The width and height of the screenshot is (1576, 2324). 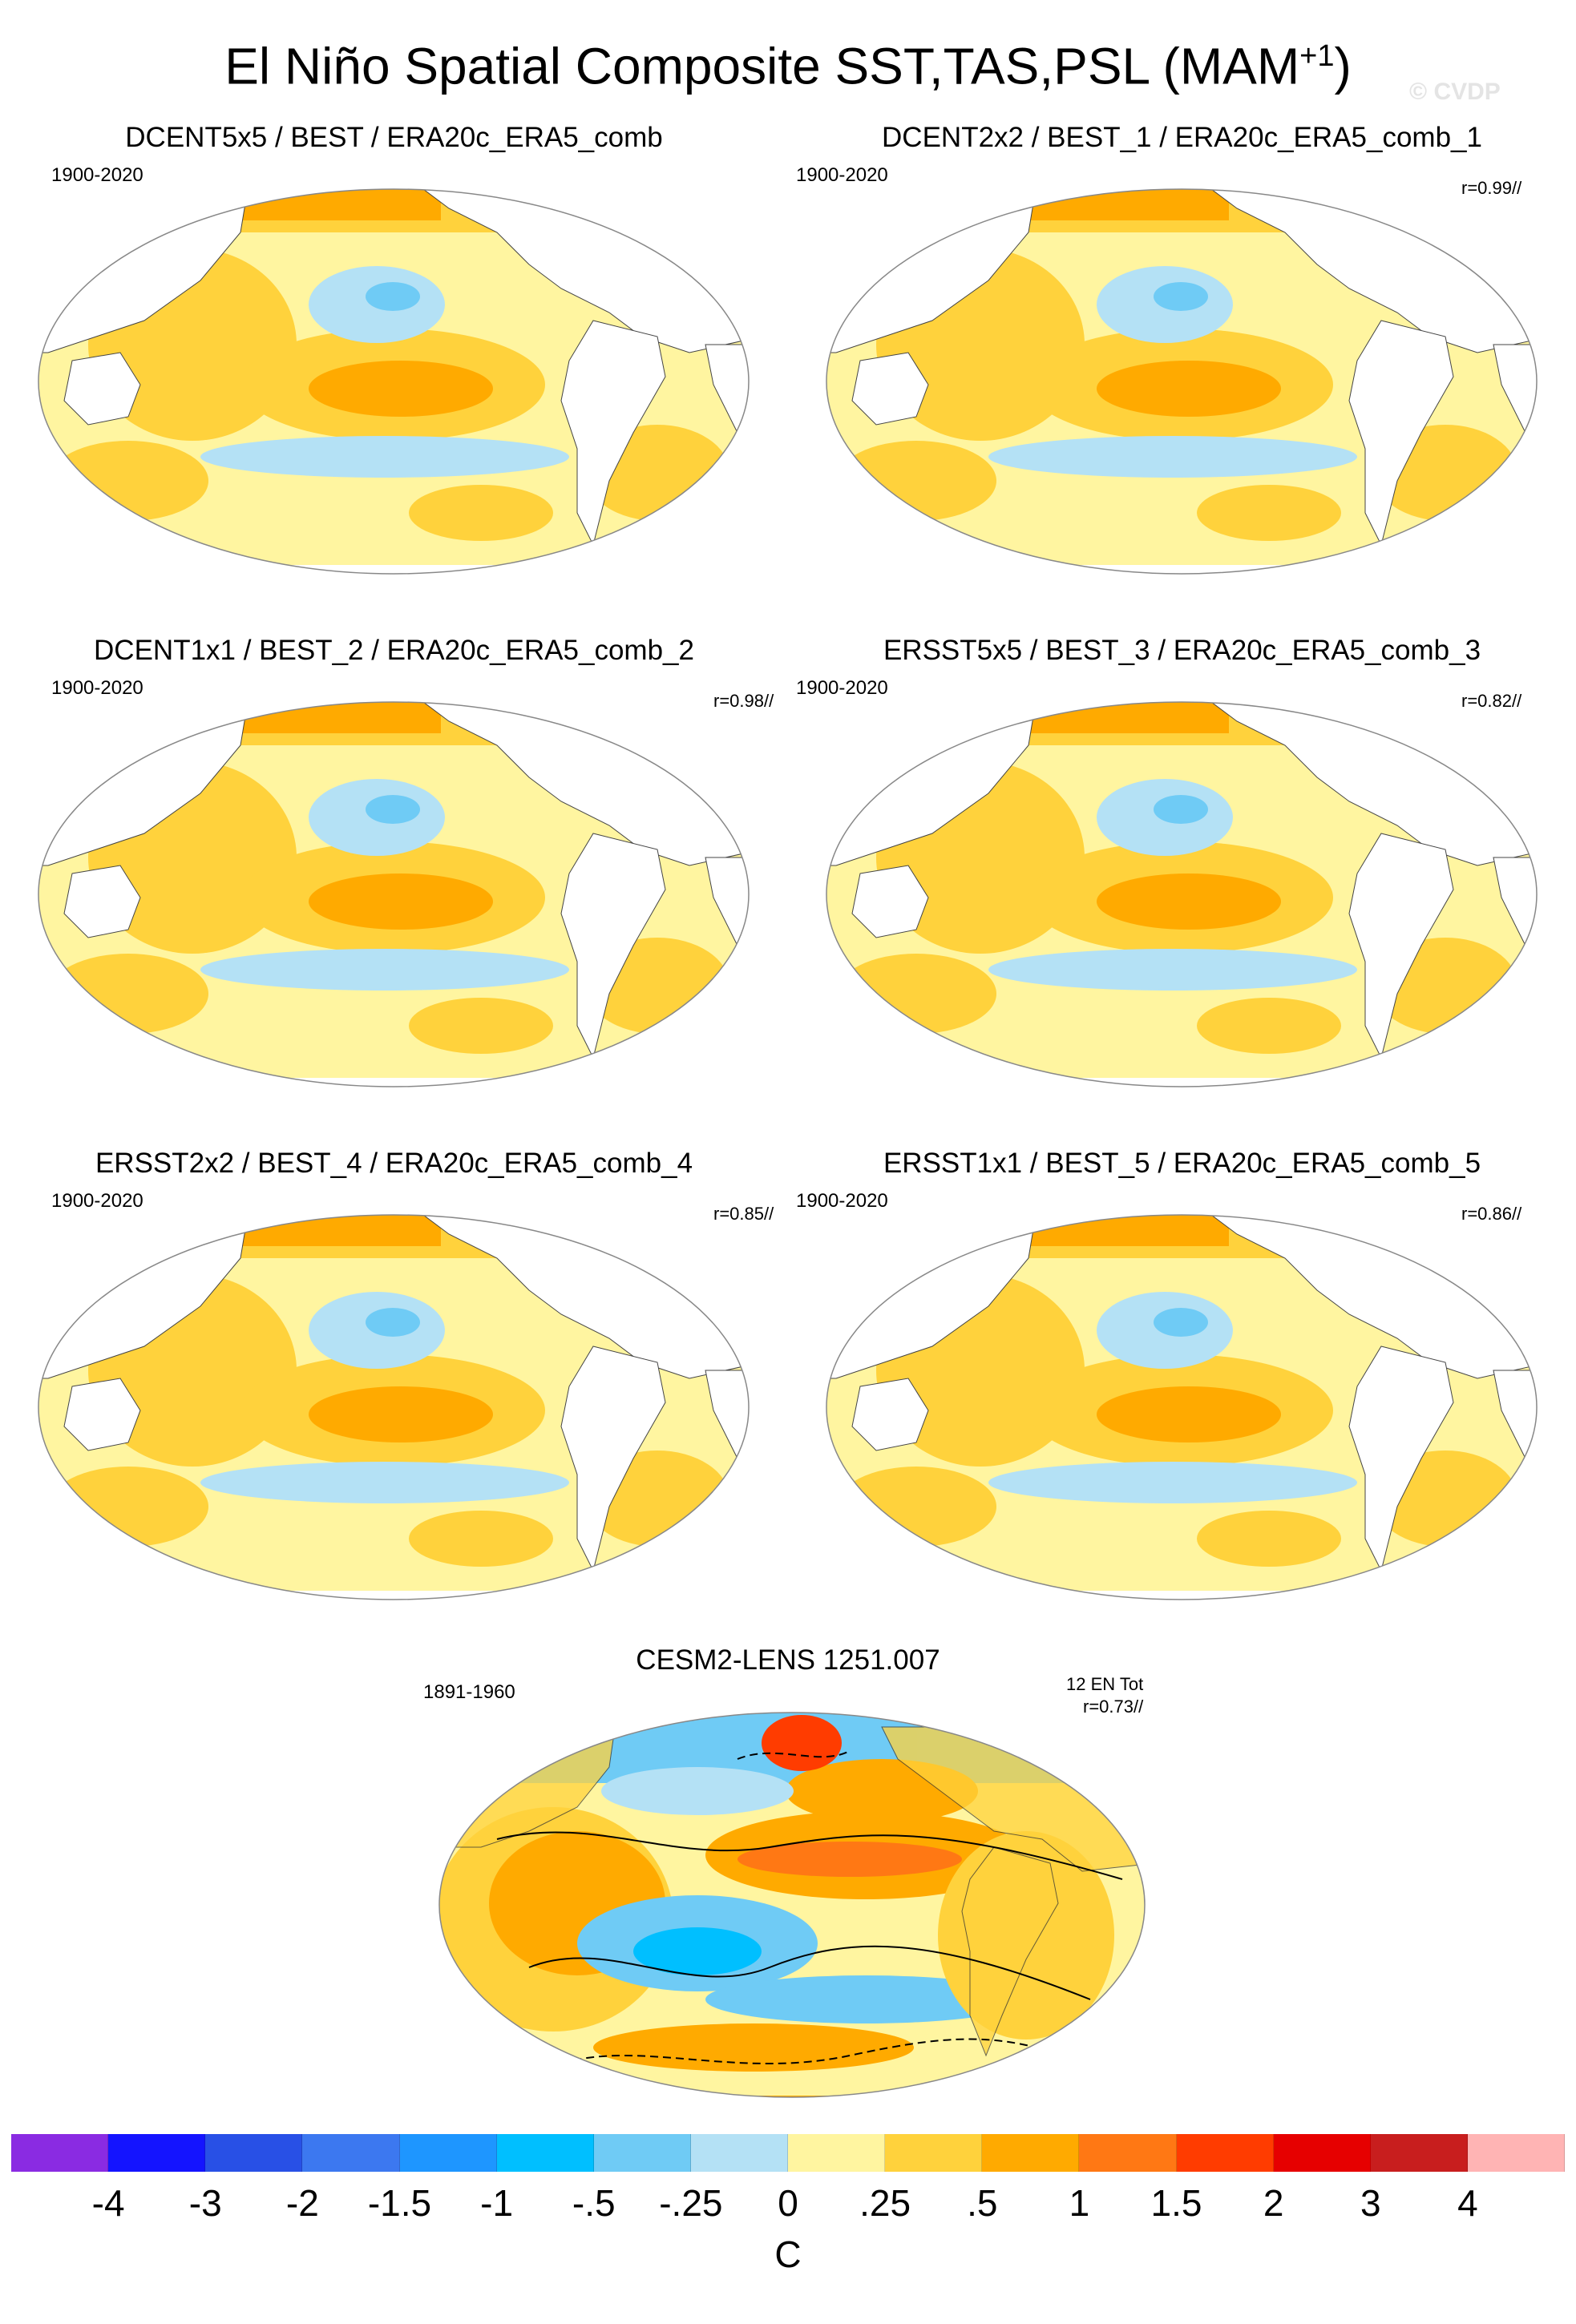 What do you see at coordinates (1105, 1684) in the screenshot?
I see `cesm-event-count: 12 EN Tot` at bounding box center [1105, 1684].